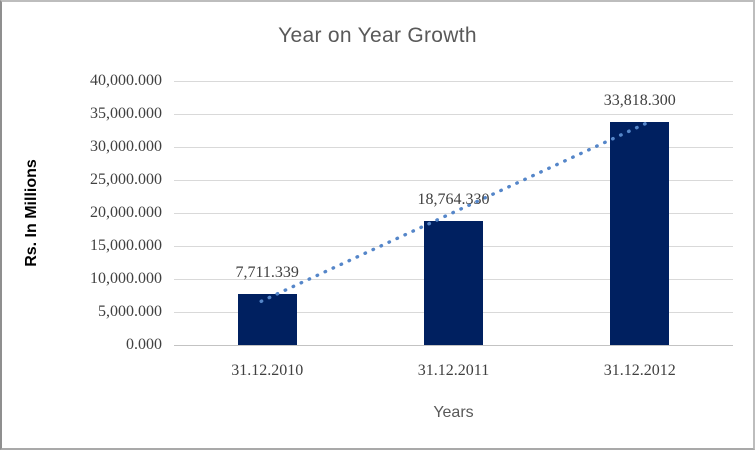 This screenshot has height=450, width=755. Describe the element at coordinates (639, 370) in the screenshot. I see `x-tick-label: 31.12.2012` at that location.